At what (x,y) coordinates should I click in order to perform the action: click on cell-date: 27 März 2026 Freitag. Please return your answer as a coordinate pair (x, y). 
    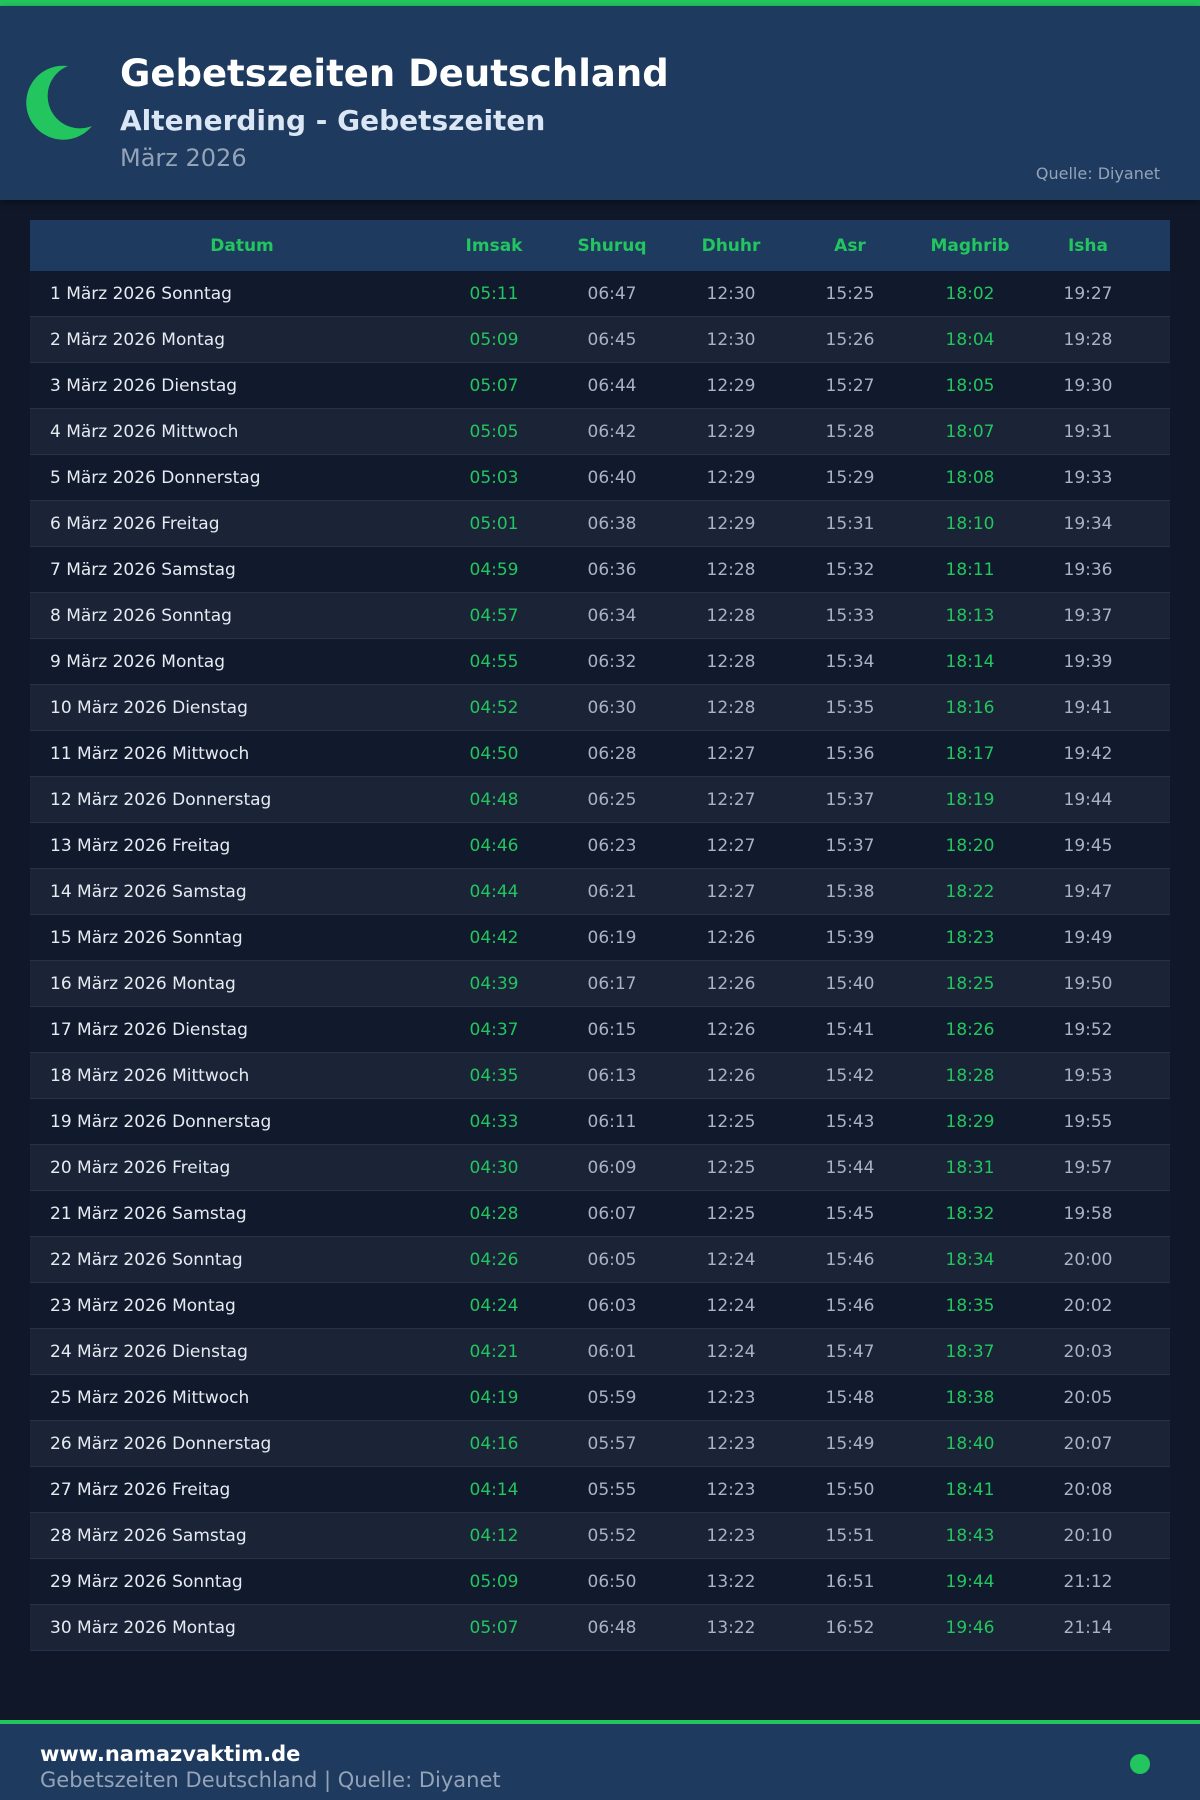
    Looking at the image, I should click on (140, 1489).